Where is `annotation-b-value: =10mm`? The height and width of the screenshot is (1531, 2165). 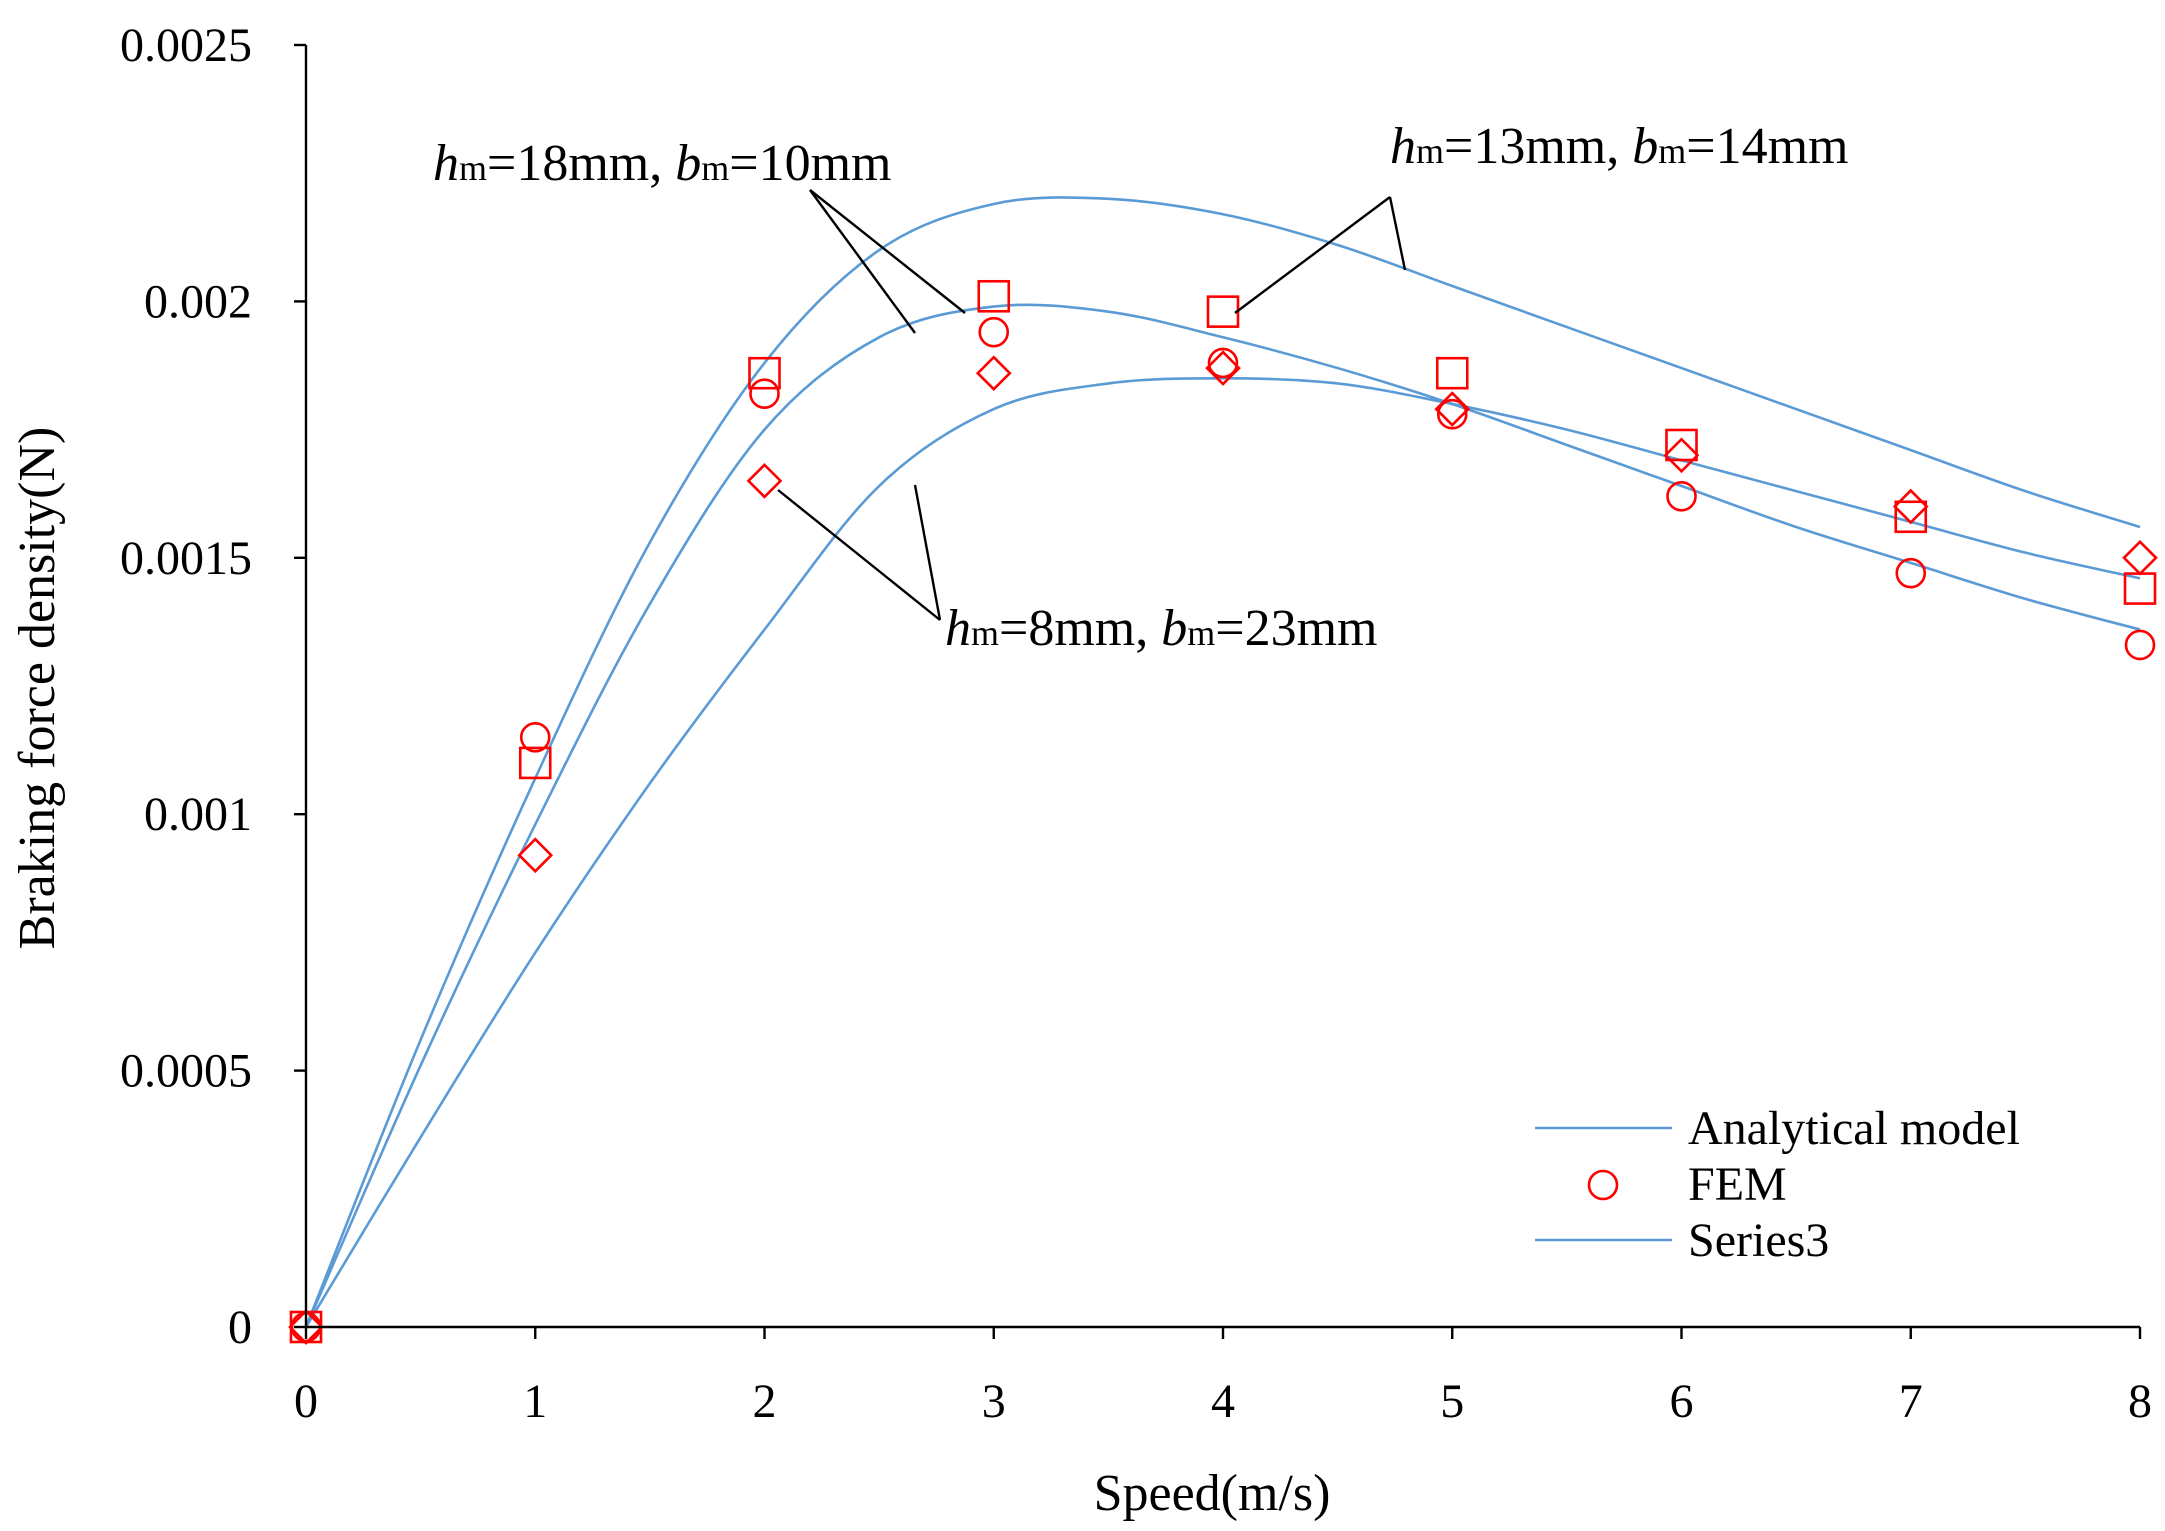
annotation-b-value: =10mm is located at coordinates (810, 163).